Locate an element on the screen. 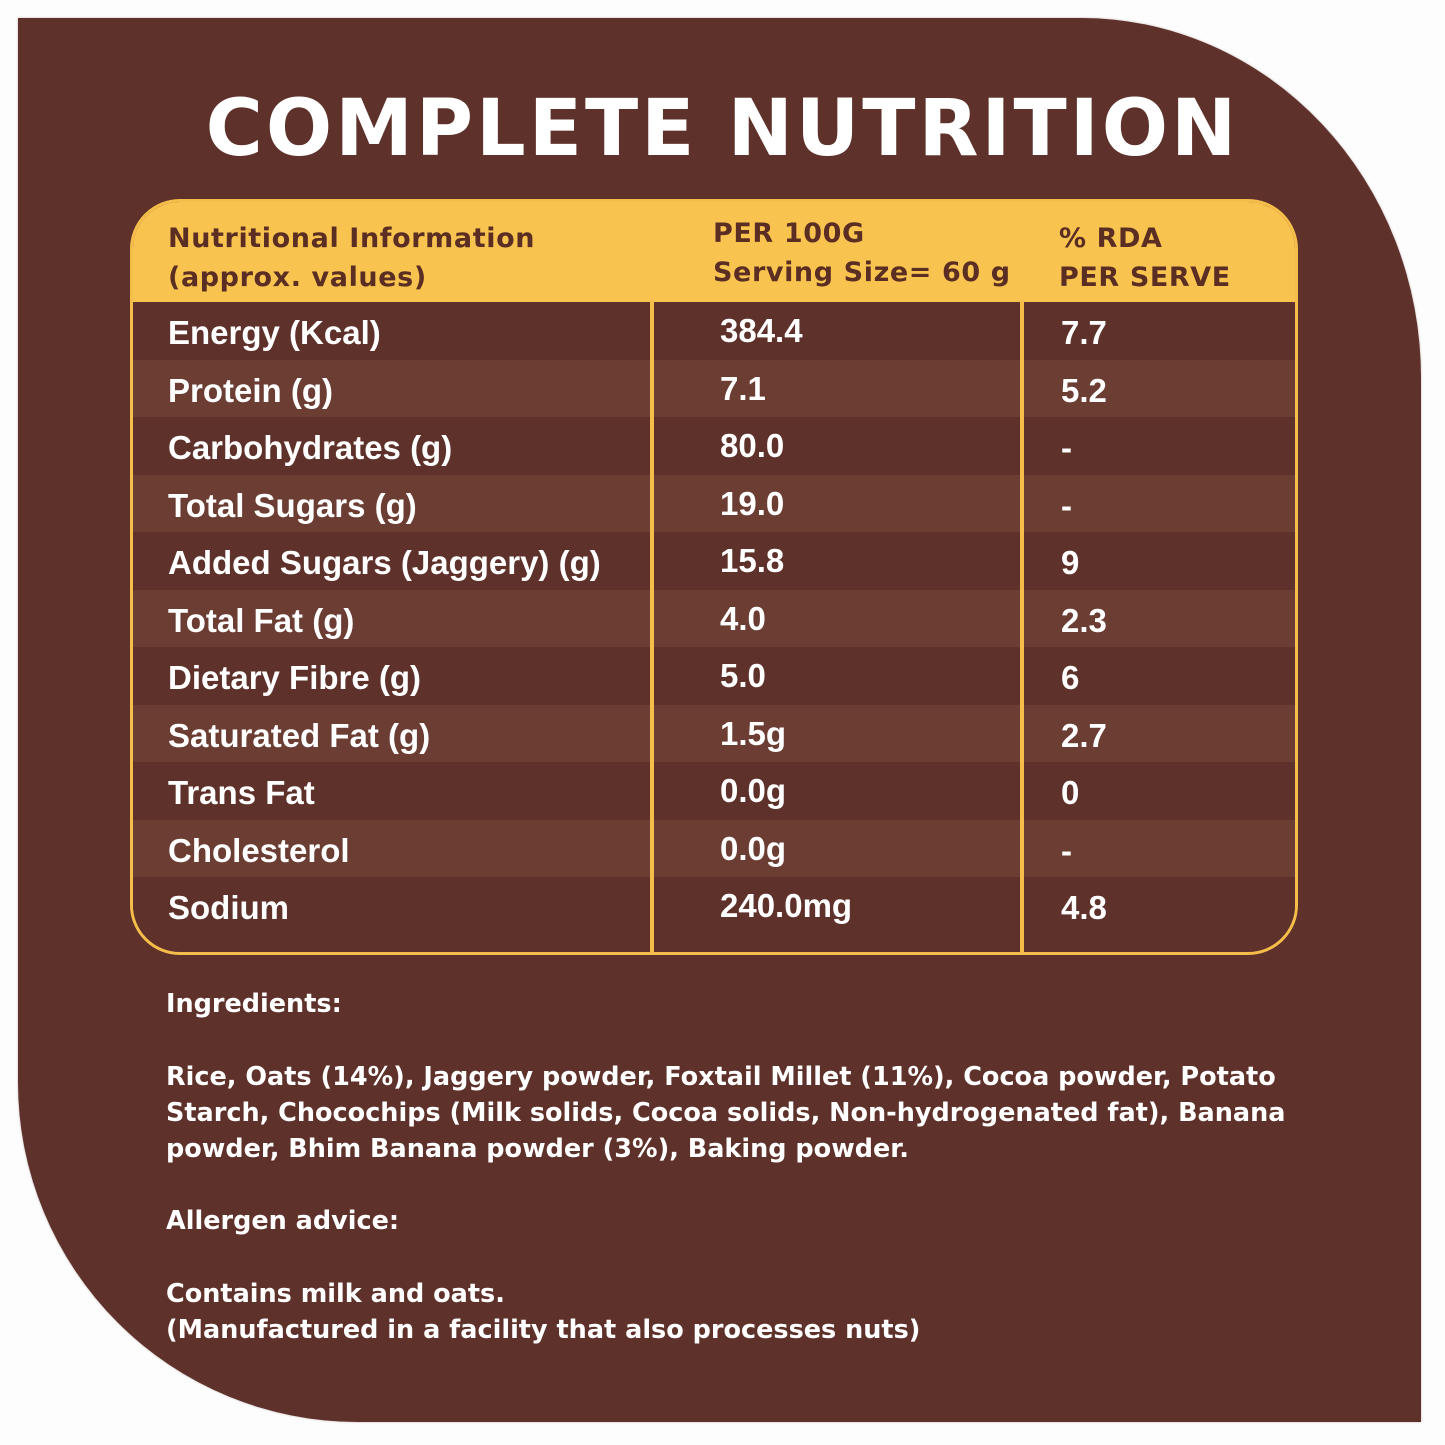 The width and height of the screenshot is (1445, 1445). per-100g-value: 15.8 is located at coordinates (752, 560).